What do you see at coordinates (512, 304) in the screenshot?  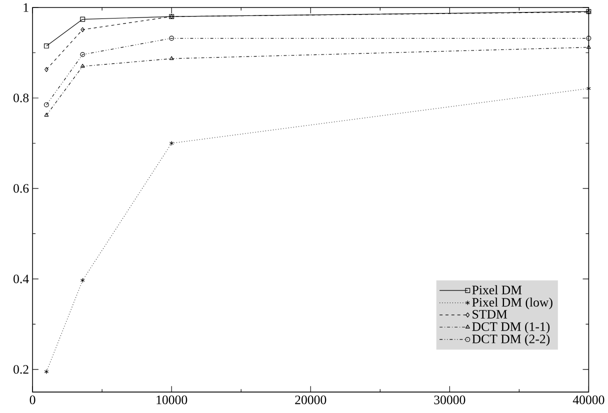 I see `legend-label: Pixel DM (low)` at bounding box center [512, 304].